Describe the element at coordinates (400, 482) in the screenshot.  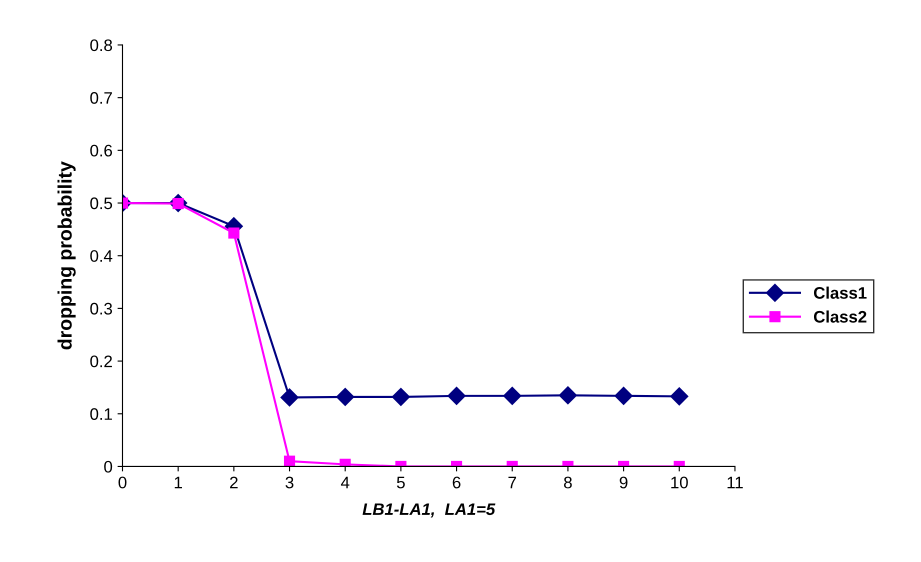
I see `x-tick-label: 5` at that location.